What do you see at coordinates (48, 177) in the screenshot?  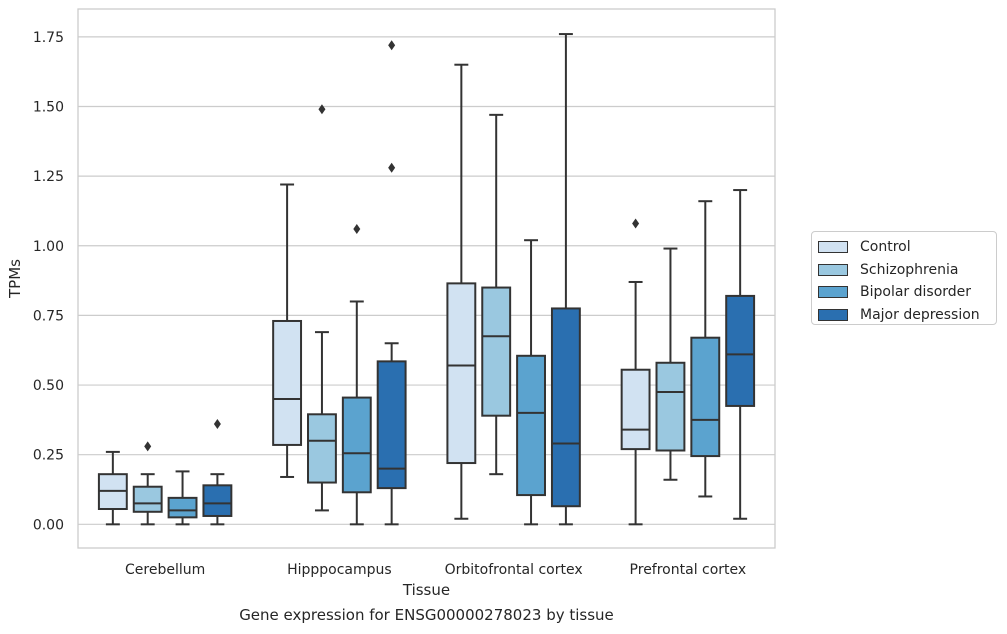 I see `y-tick-label: 1.25` at bounding box center [48, 177].